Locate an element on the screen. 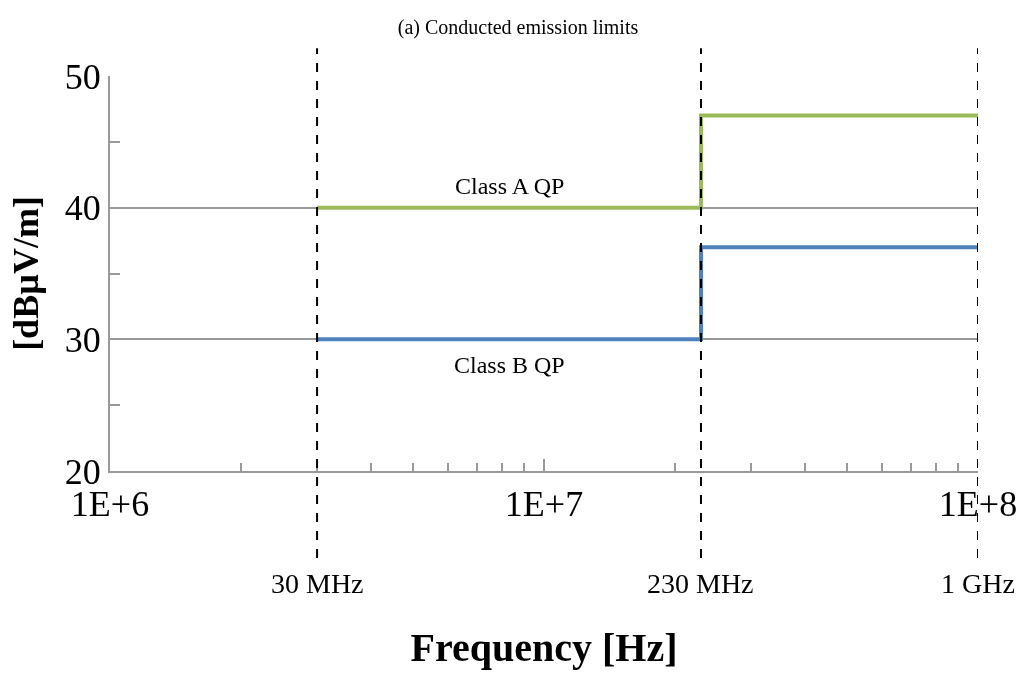  x-axis-title: Frequency [Hz] is located at coordinates (544, 648).